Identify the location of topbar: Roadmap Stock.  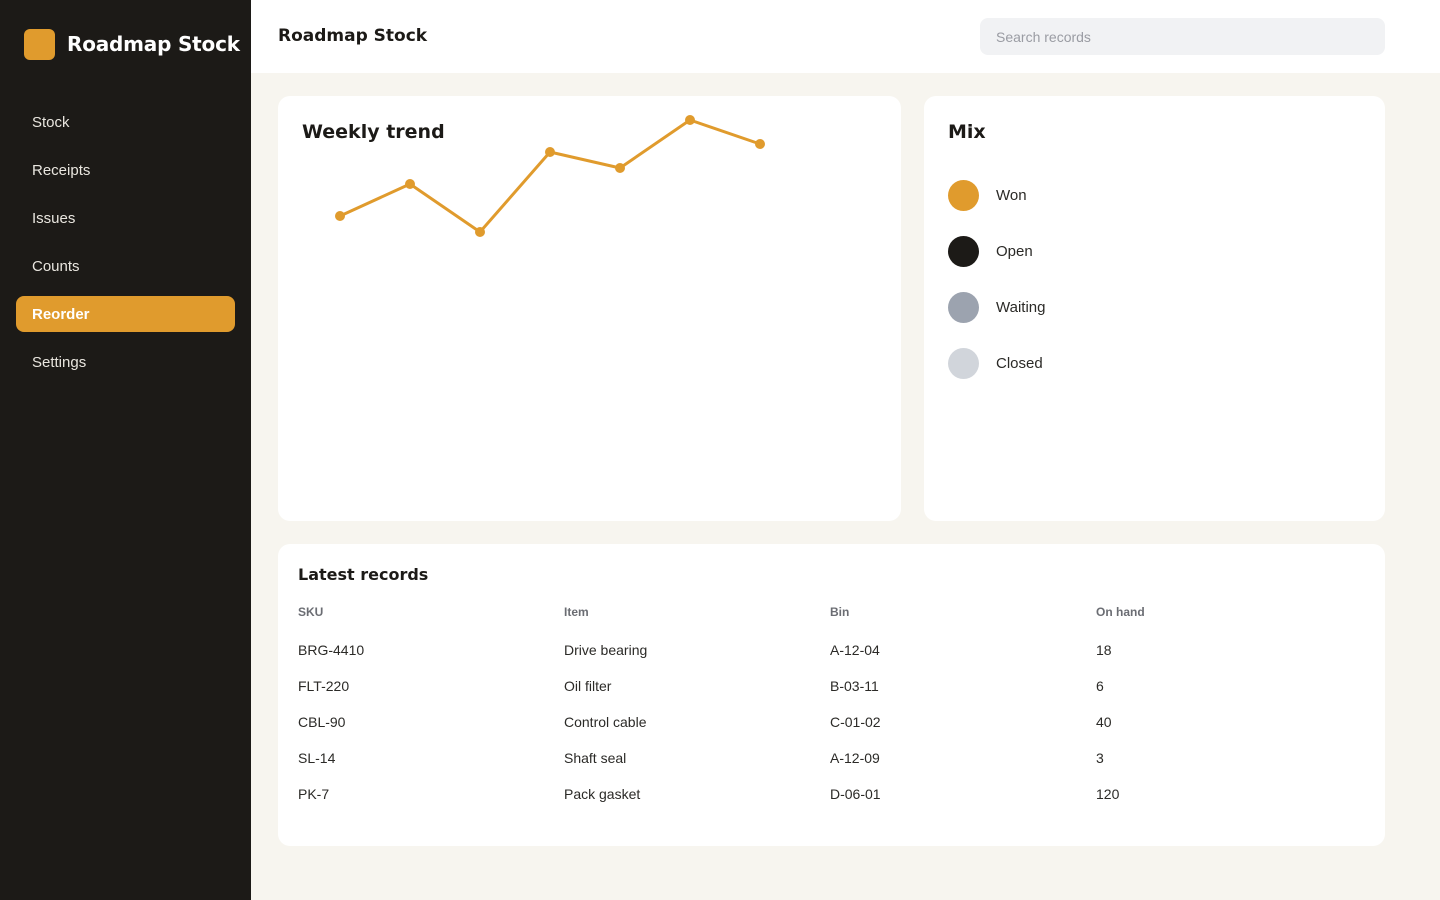
(845, 36).